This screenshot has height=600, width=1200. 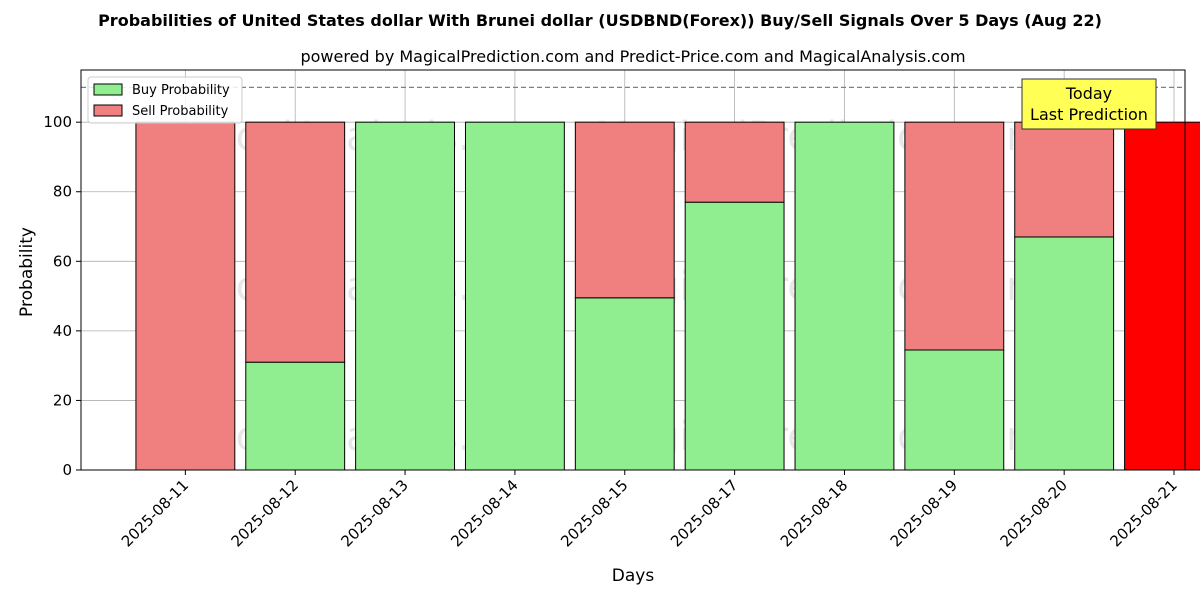 I want to click on y-tick-label: 60, so click(x=62, y=261).